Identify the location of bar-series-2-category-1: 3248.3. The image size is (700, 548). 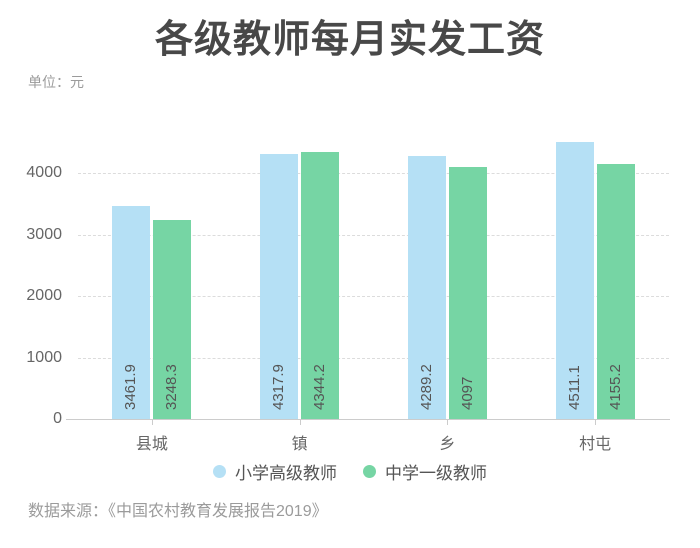
(172, 319).